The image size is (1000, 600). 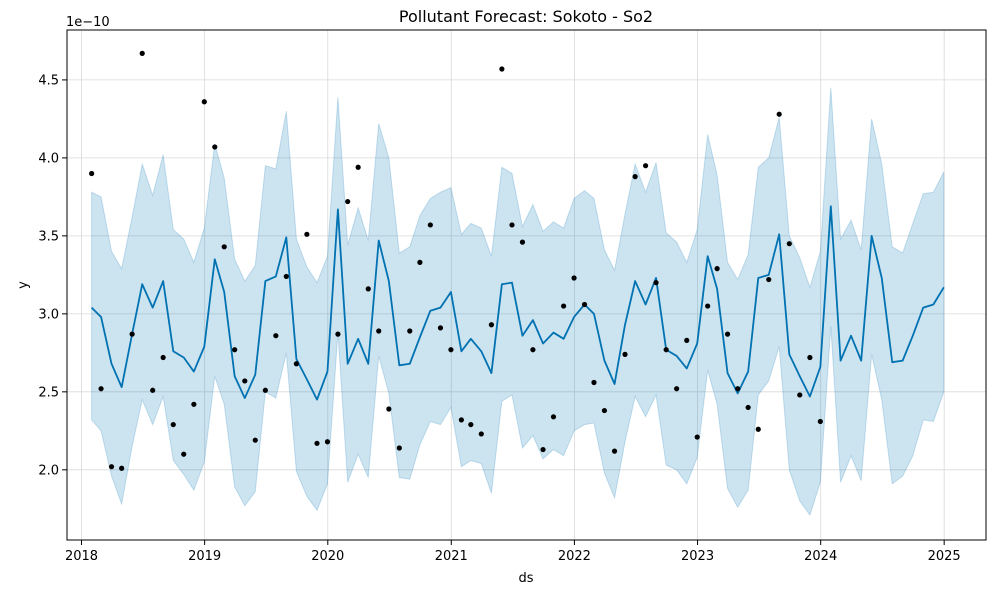 I want to click on y-tick-label: 3.5, so click(x=48, y=236).